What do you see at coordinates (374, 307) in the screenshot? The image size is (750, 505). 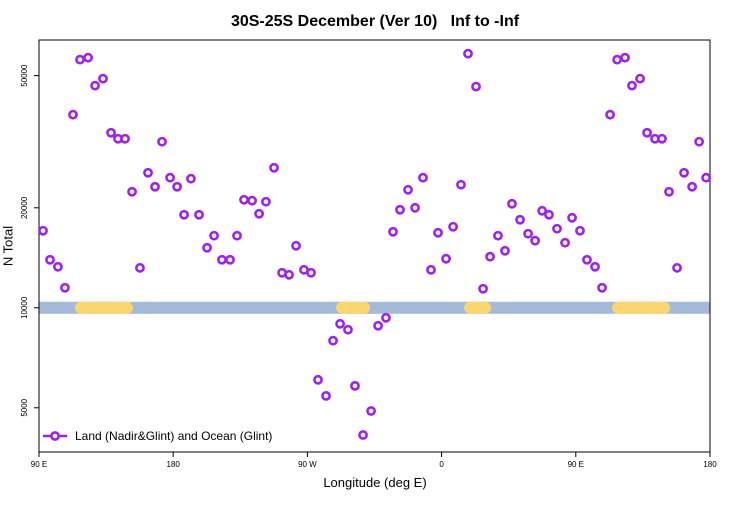 I see `surface-band-ocean` at bounding box center [374, 307].